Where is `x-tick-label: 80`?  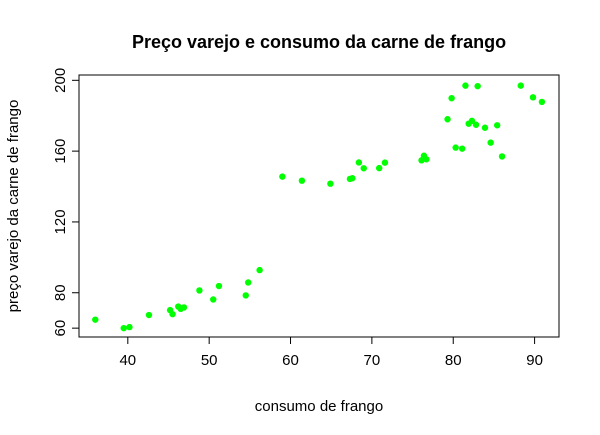 x-tick-label: 80 is located at coordinates (453, 360).